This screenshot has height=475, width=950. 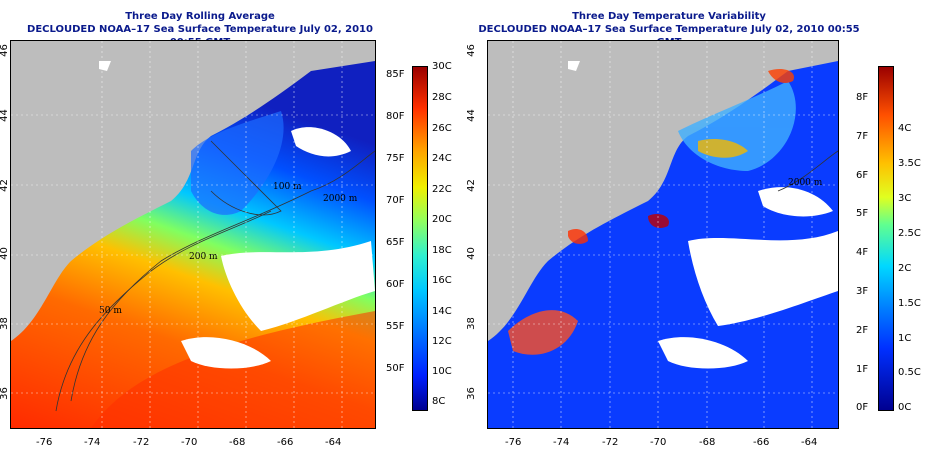 What do you see at coordinates (395, 326) in the screenshot?
I see `cb-55f: 55F` at bounding box center [395, 326].